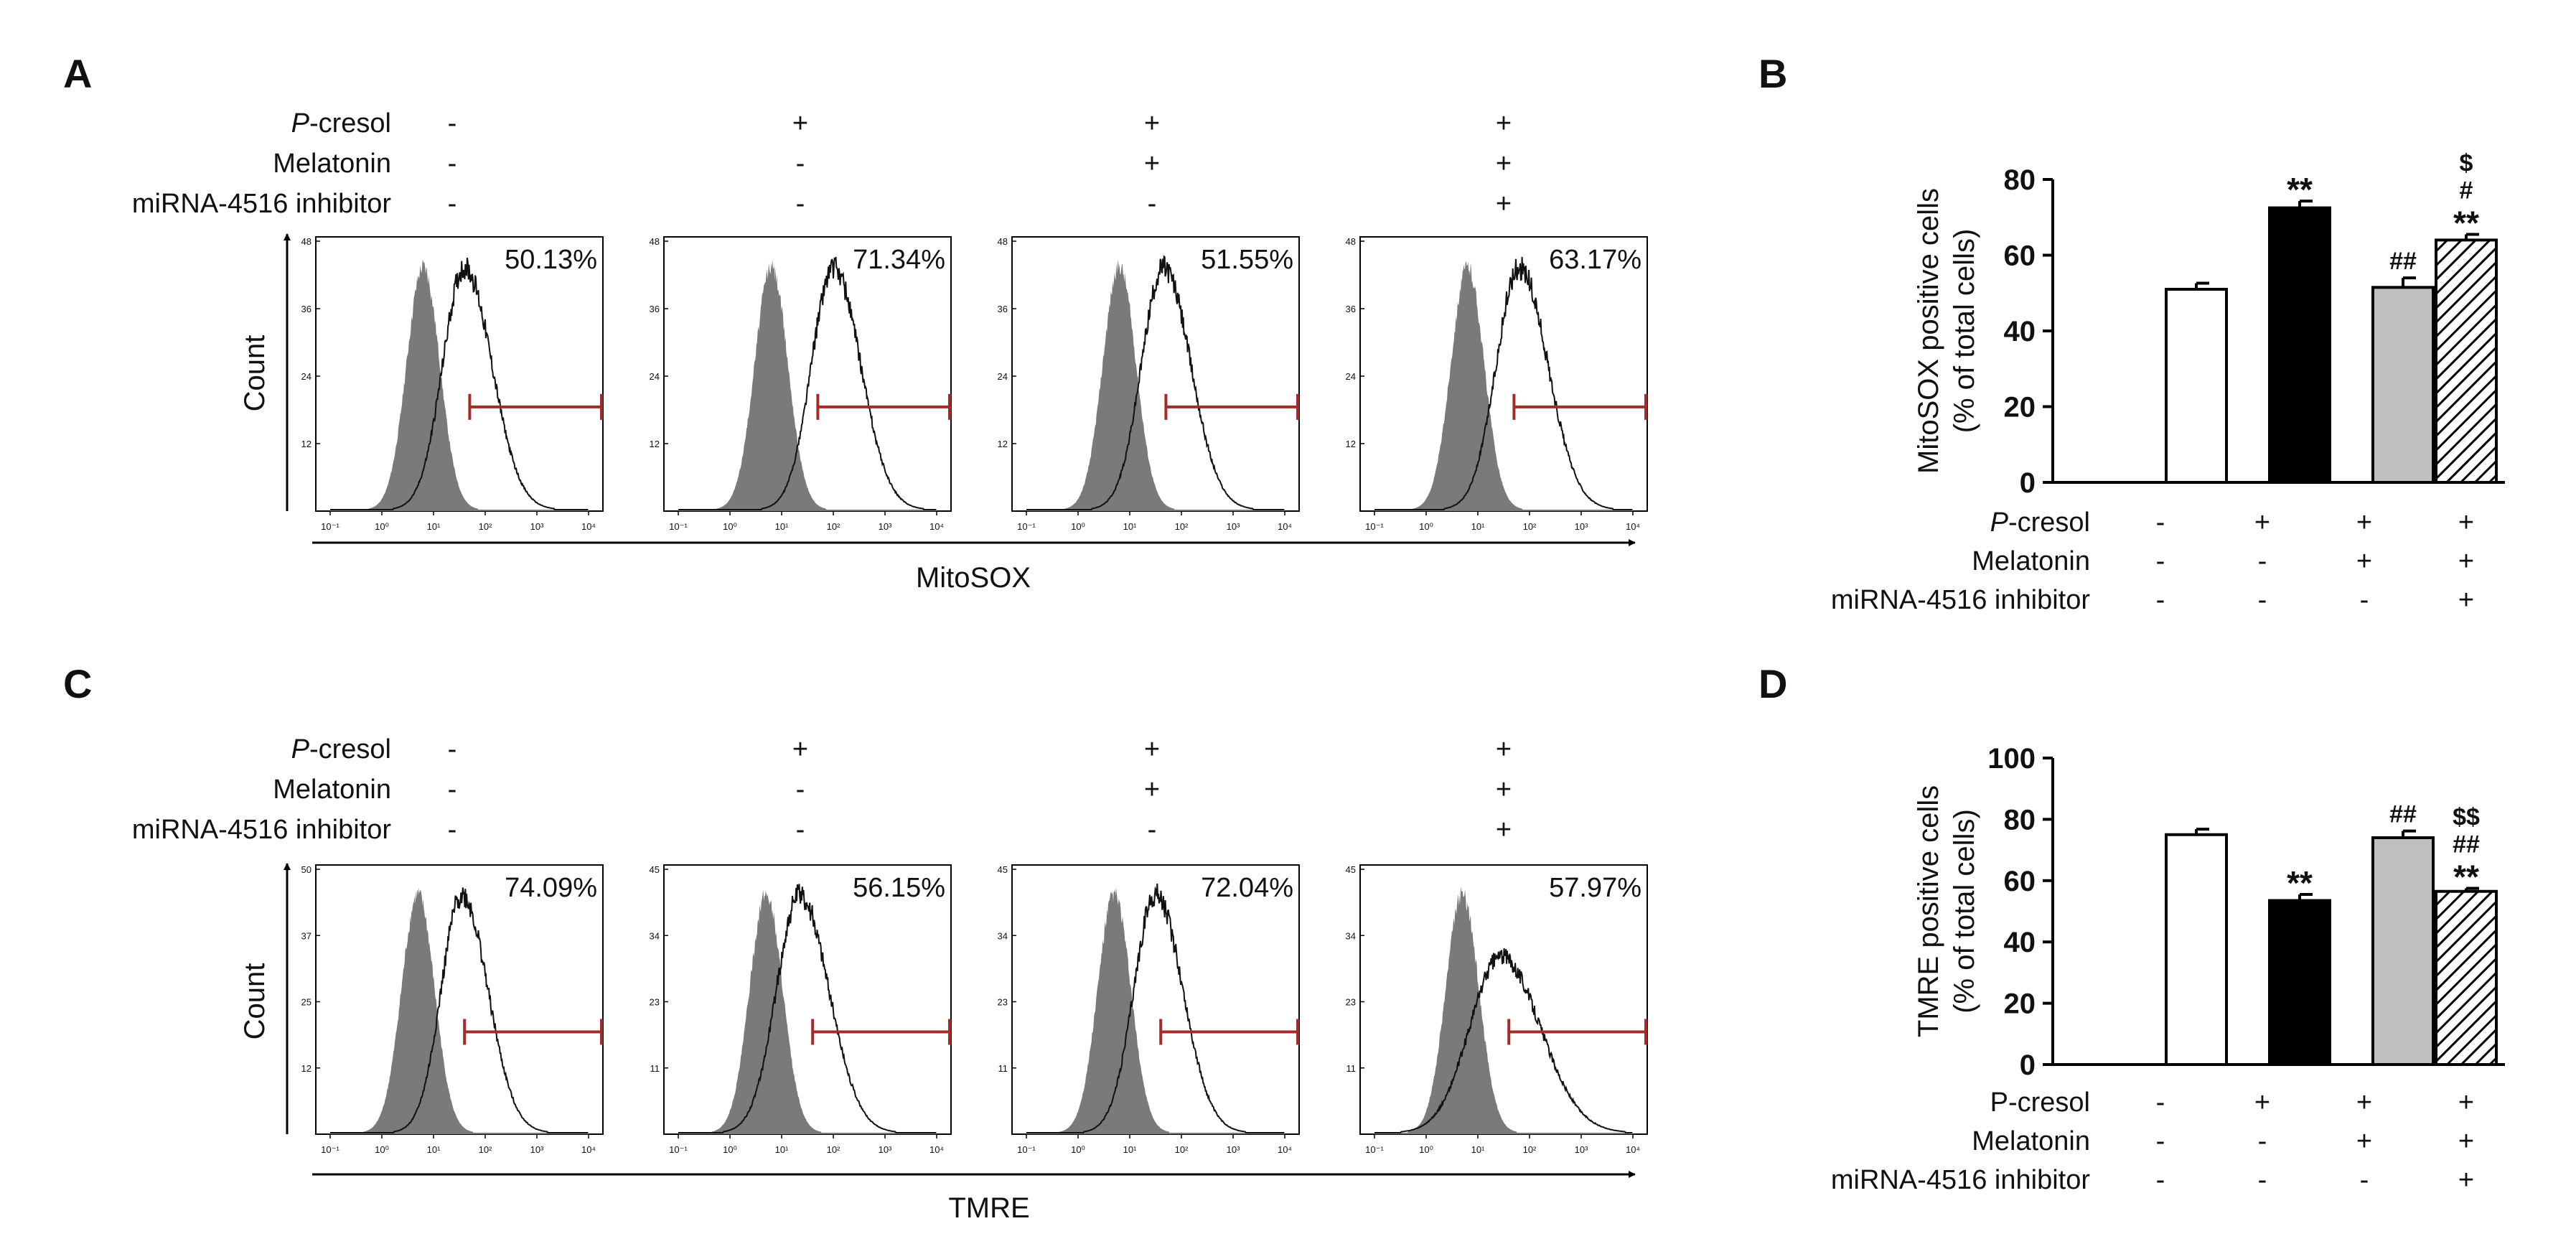  I want to click on panel-a-signs: - + + + - - + + - - - +, so click(980, 163).